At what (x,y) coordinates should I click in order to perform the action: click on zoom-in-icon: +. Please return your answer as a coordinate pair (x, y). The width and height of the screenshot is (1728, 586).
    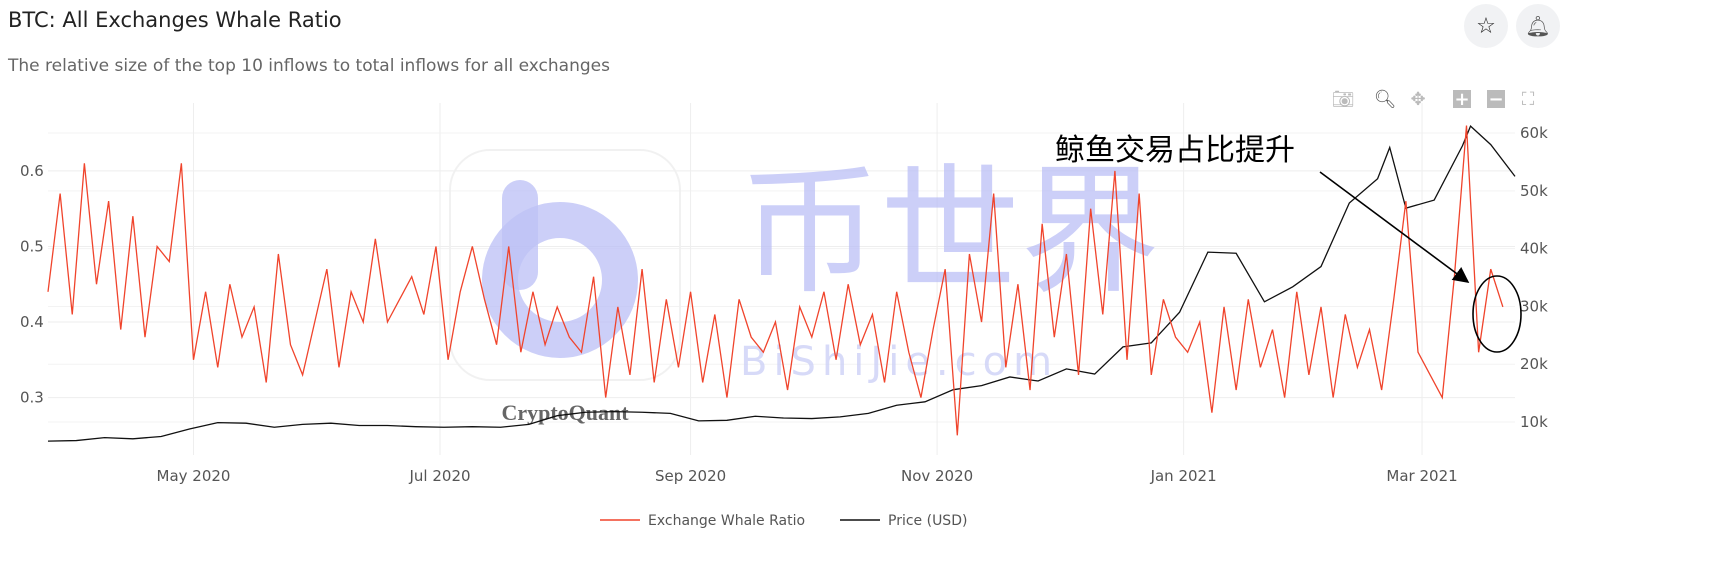
    Looking at the image, I should click on (1462, 99).